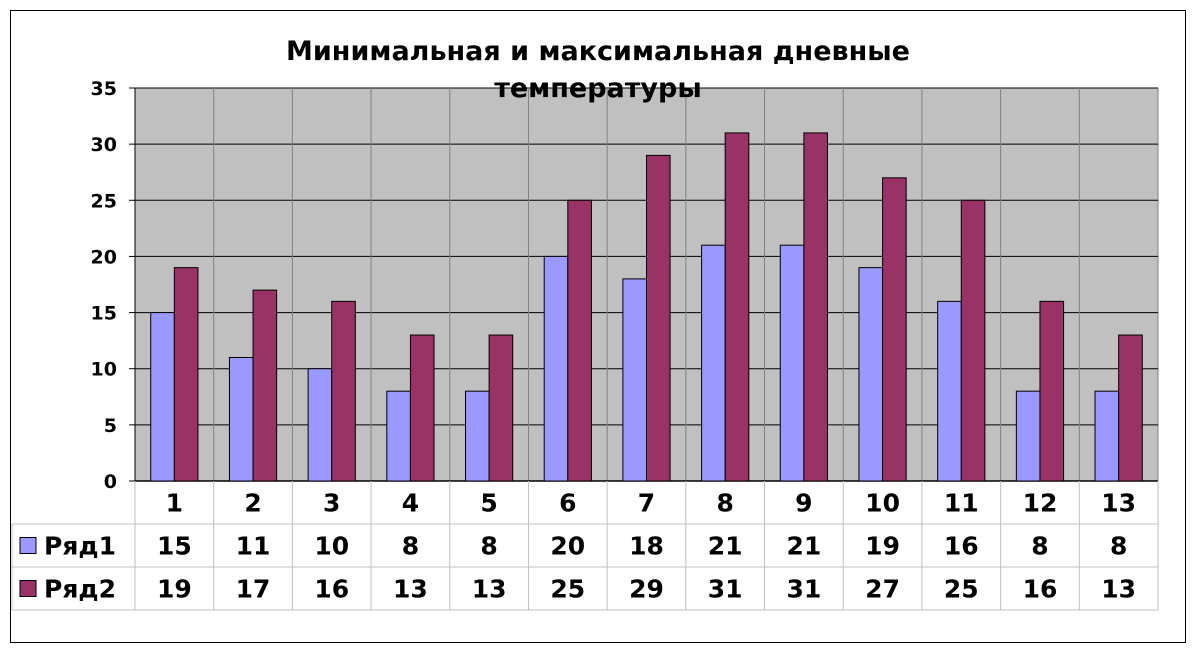 The width and height of the screenshot is (1200, 655). What do you see at coordinates (635, 380) in the screenshot?
I see `bar-series1-cat7` at bounding box center [635, 380].